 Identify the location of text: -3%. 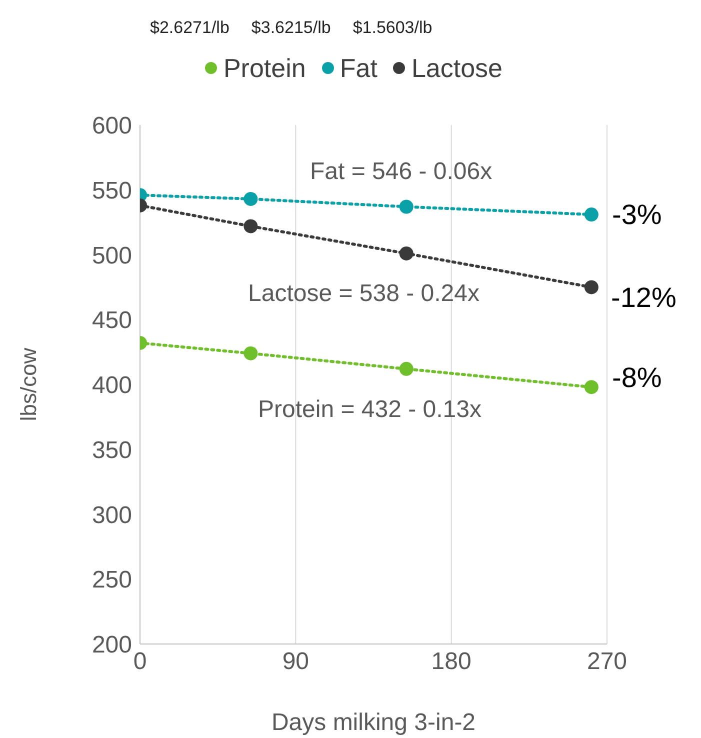
(637, 215).